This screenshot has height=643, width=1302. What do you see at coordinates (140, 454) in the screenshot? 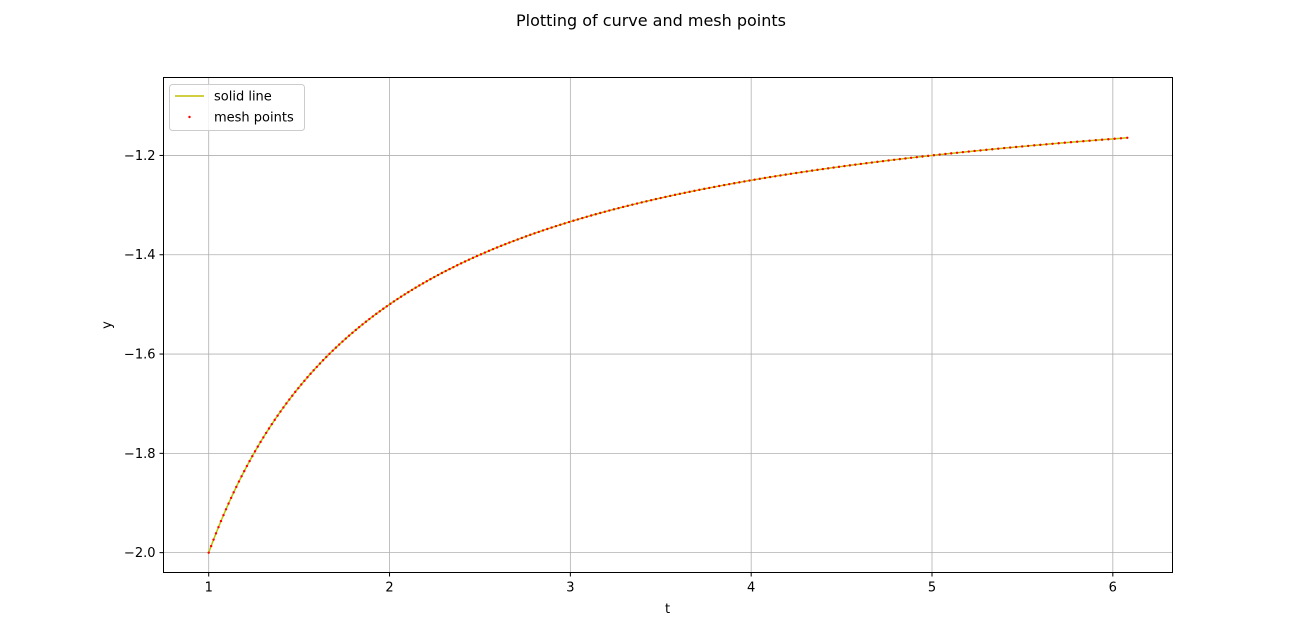
I see `y-tick-label: −1.8` at bounding box center [140, 454].